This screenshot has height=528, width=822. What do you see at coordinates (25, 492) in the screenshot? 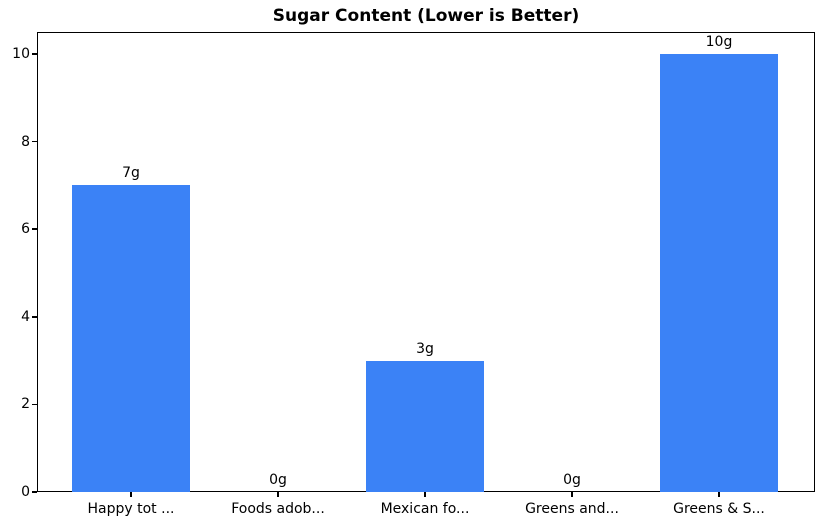
I see `y-tick-label: 0` at bounding box center [25, 492].